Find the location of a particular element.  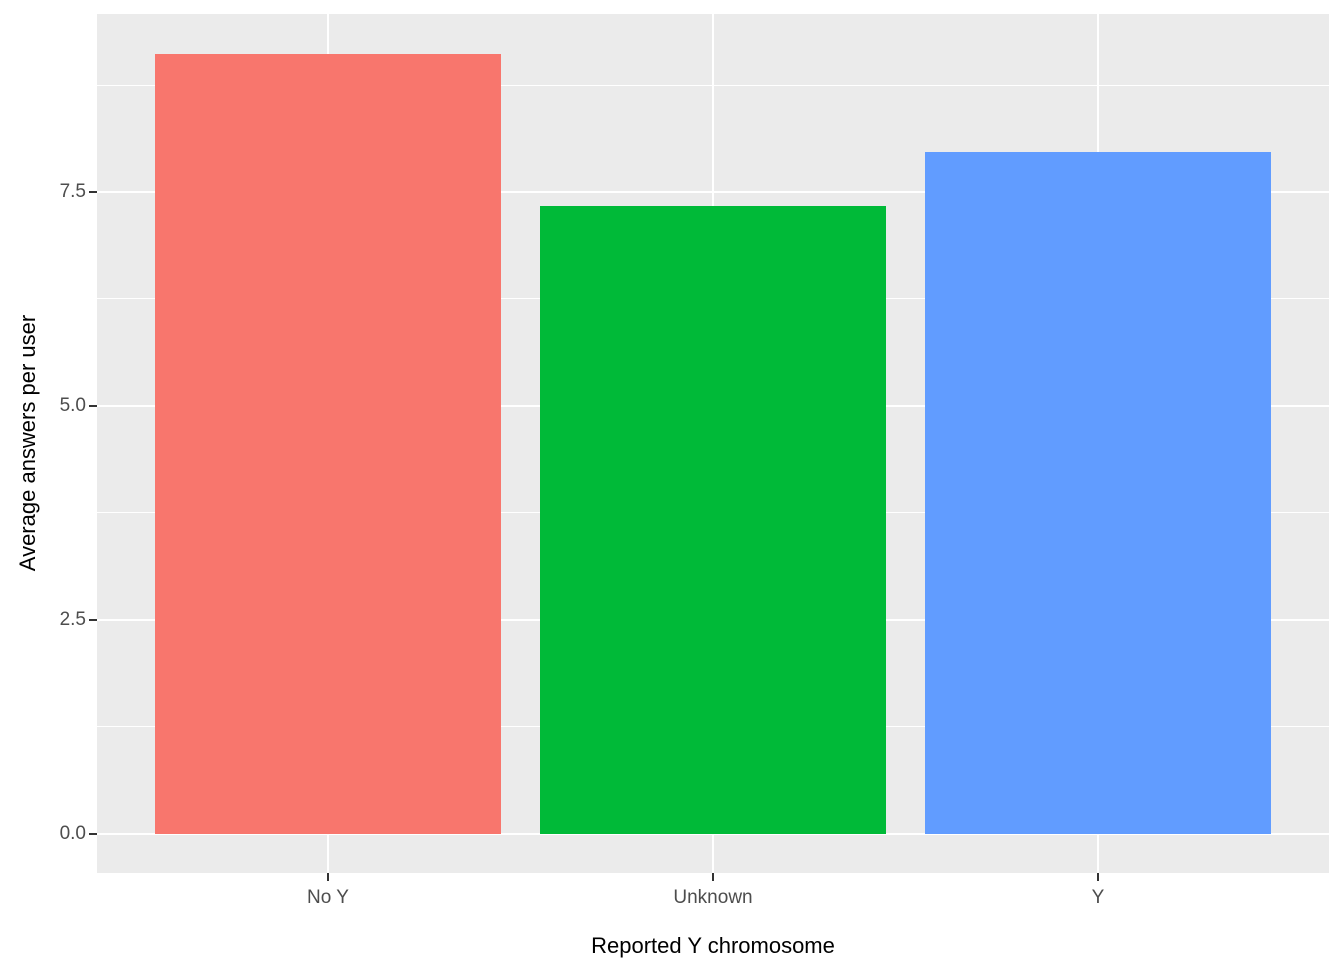

y-tick-label: 7.5 is located at coordinates (72, 191).